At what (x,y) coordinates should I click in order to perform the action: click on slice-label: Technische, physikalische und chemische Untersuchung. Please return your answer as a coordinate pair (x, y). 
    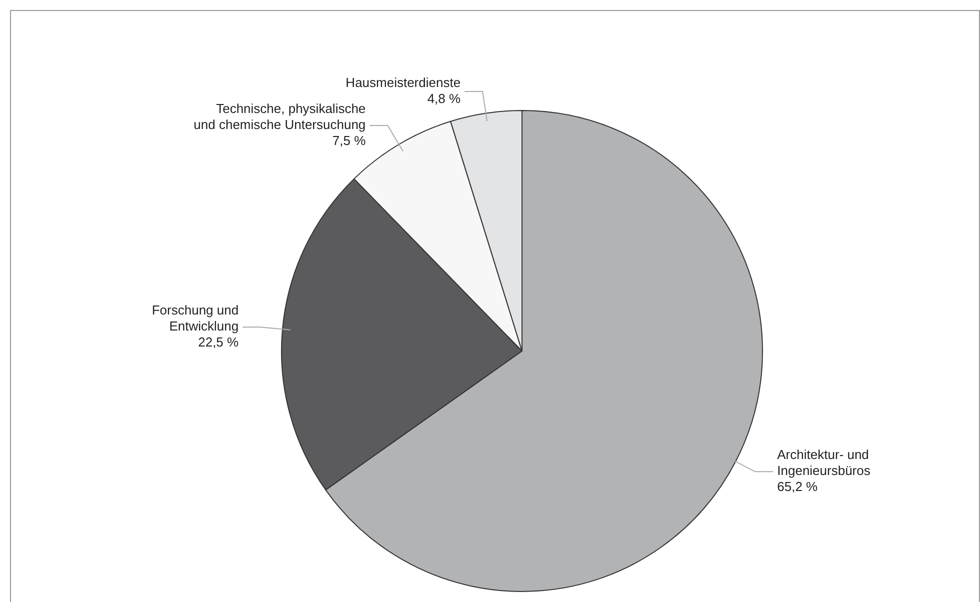
    Looking at the image, I should click on (280, 116).